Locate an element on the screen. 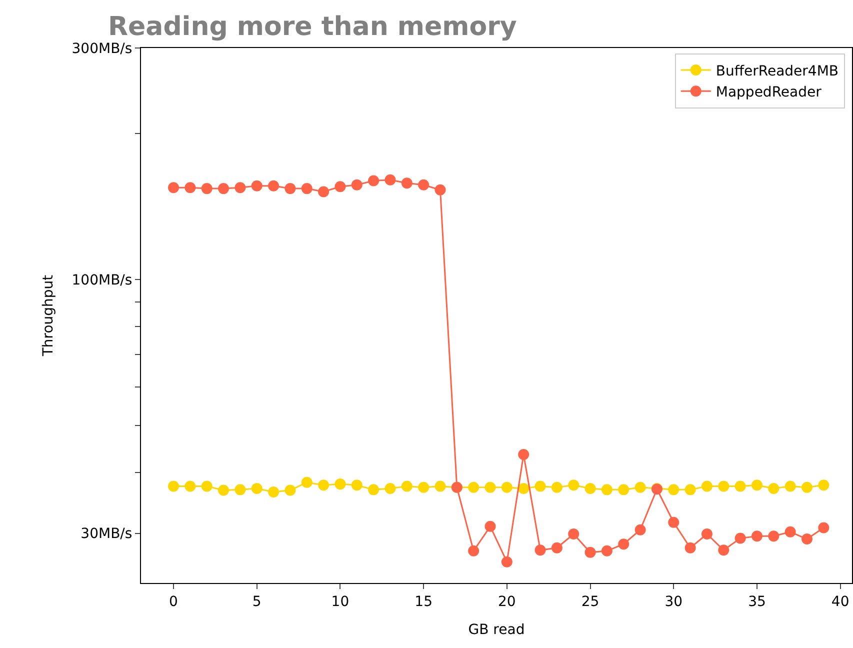 This screenshot has width=853, height=648. x-tick-label: 40 is located at coordinates (840, 602).